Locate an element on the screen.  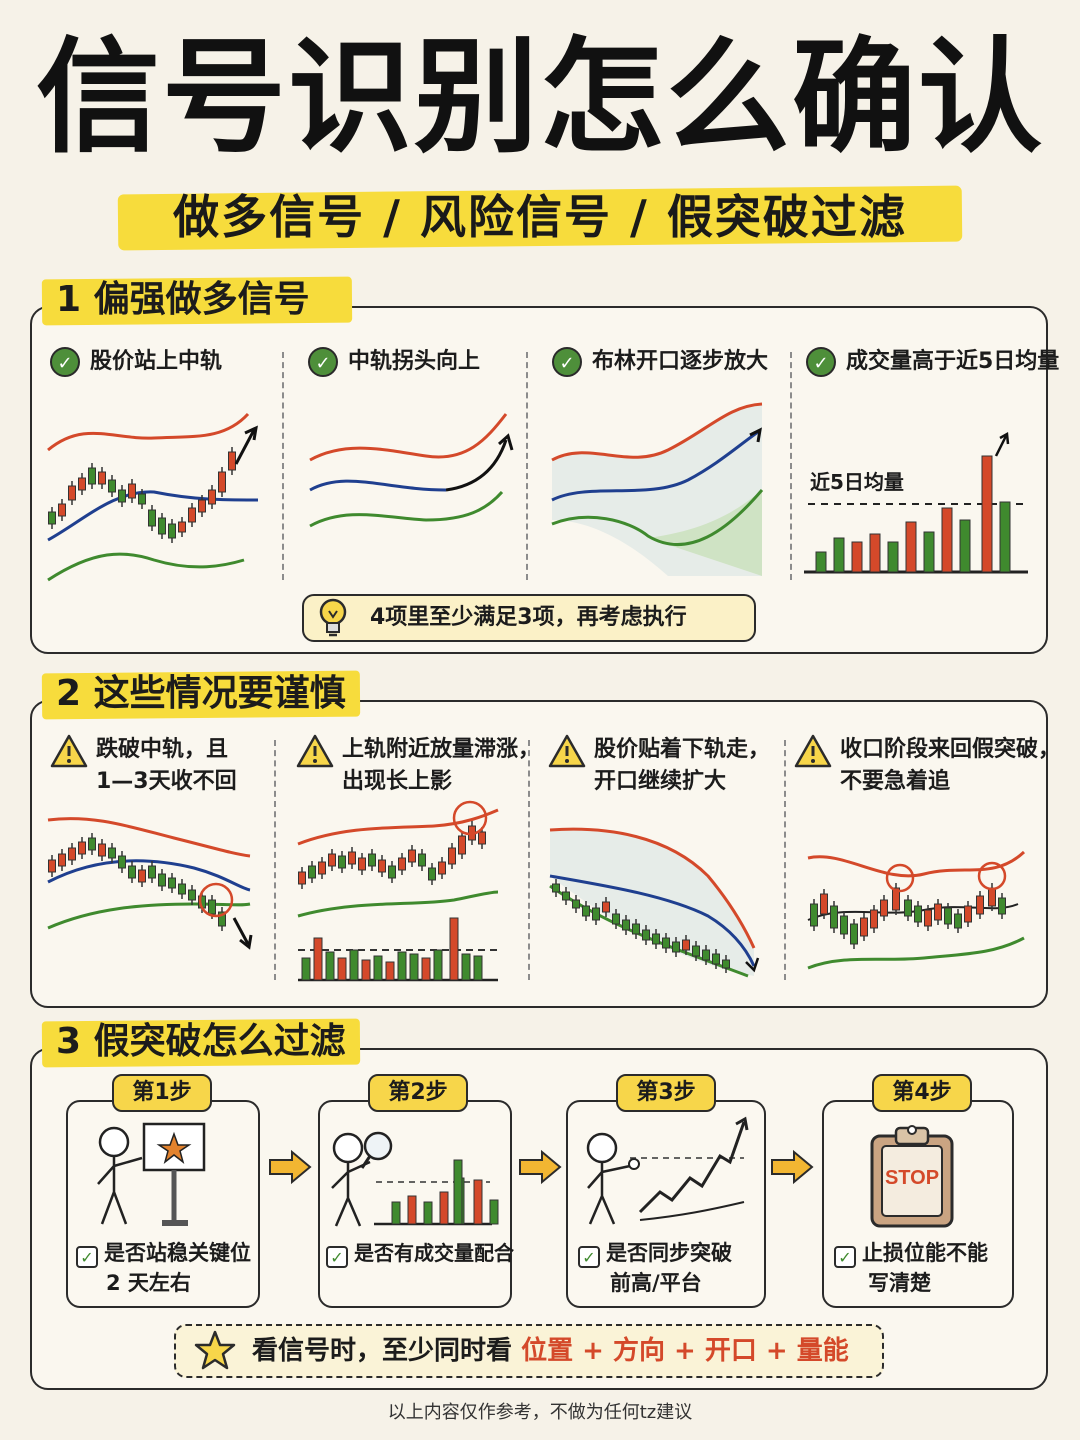
step-3-text: ✓ 是否同步突破 前高/平台 is located at coordinates (655, 1268).